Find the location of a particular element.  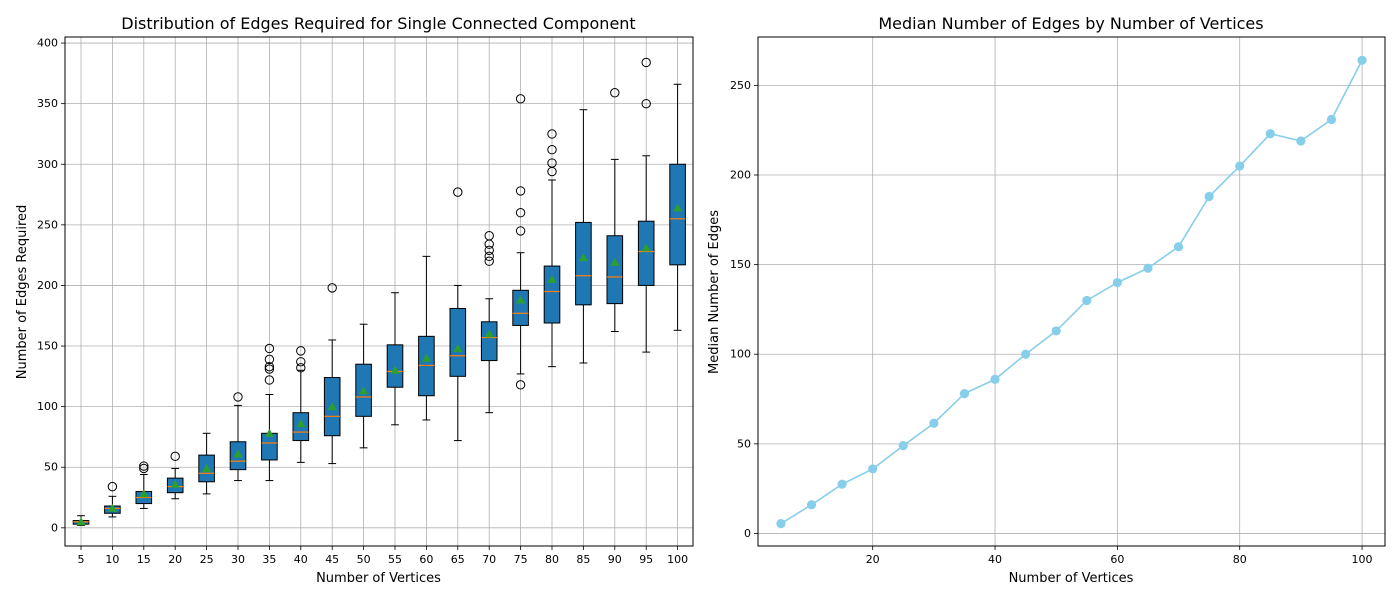

chart2-x-tick-label: 20 is located at coordinates (873, 559).